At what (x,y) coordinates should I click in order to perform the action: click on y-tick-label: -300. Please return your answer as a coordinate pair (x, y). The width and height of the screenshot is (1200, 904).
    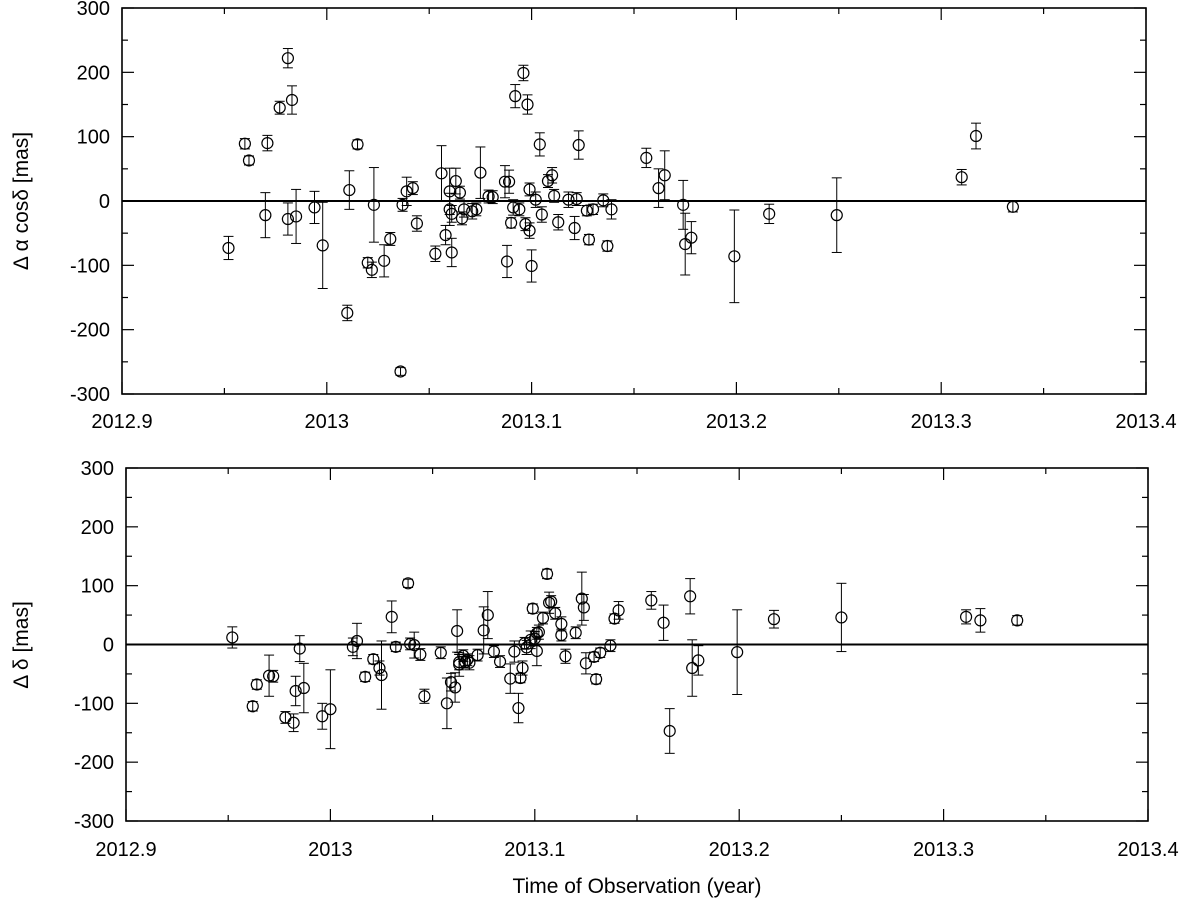
    Looking at the image, I should click on (90, 395).